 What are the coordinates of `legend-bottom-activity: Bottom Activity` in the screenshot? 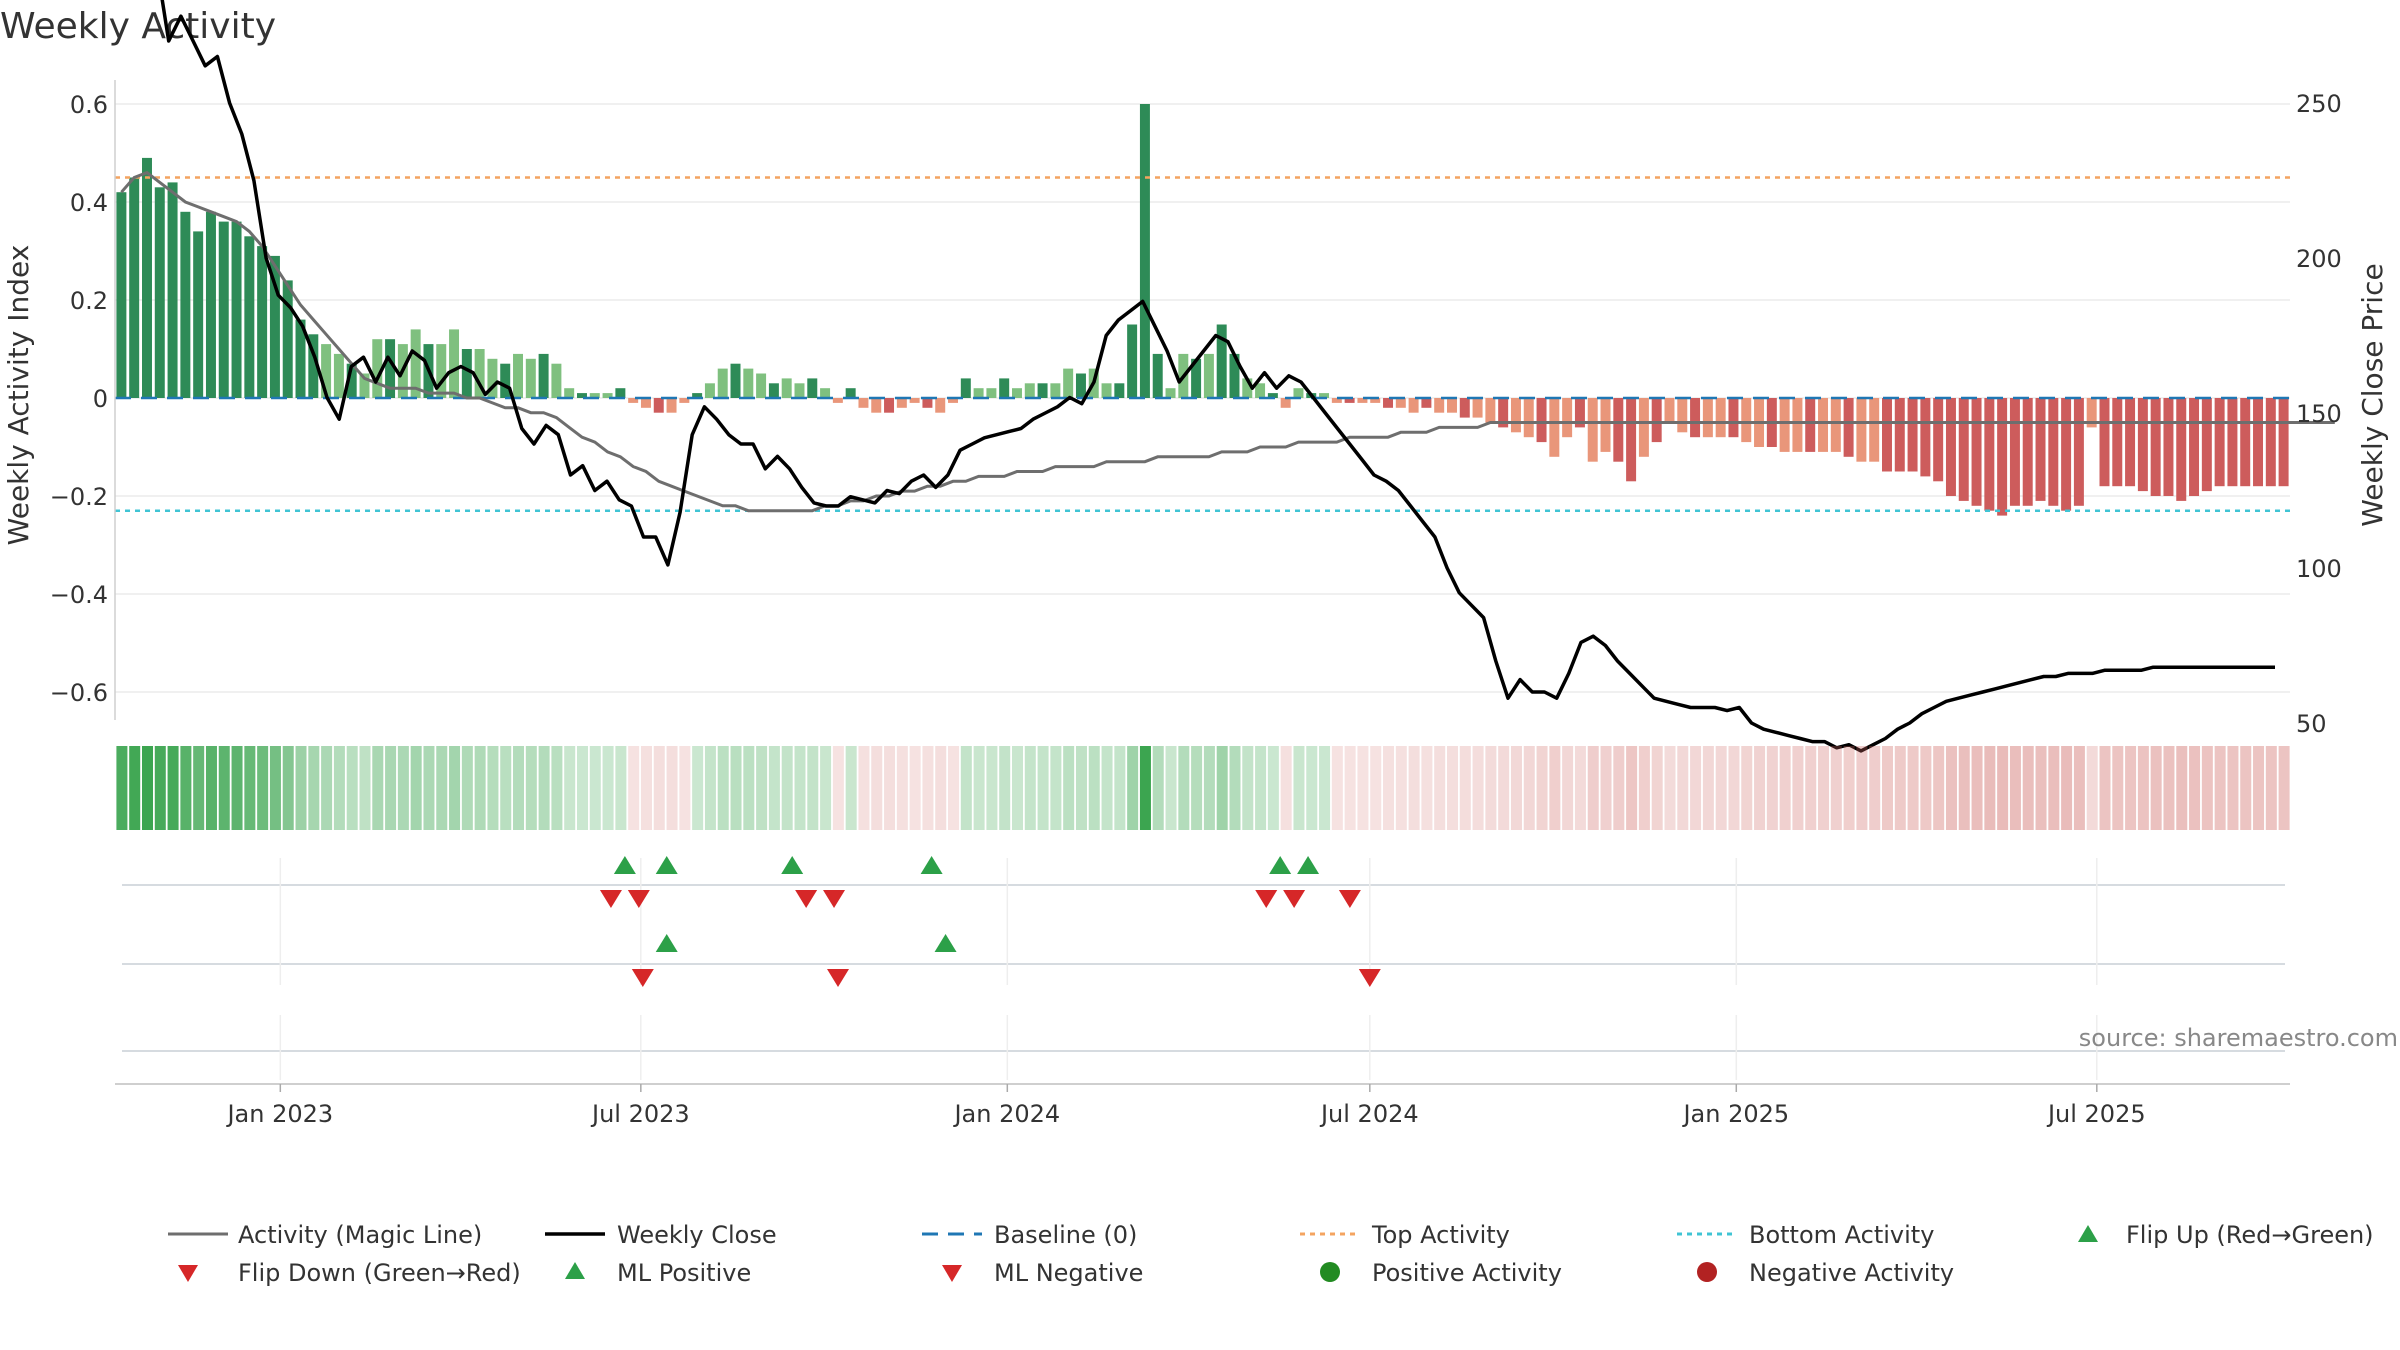 It's located at (1841, 1235).